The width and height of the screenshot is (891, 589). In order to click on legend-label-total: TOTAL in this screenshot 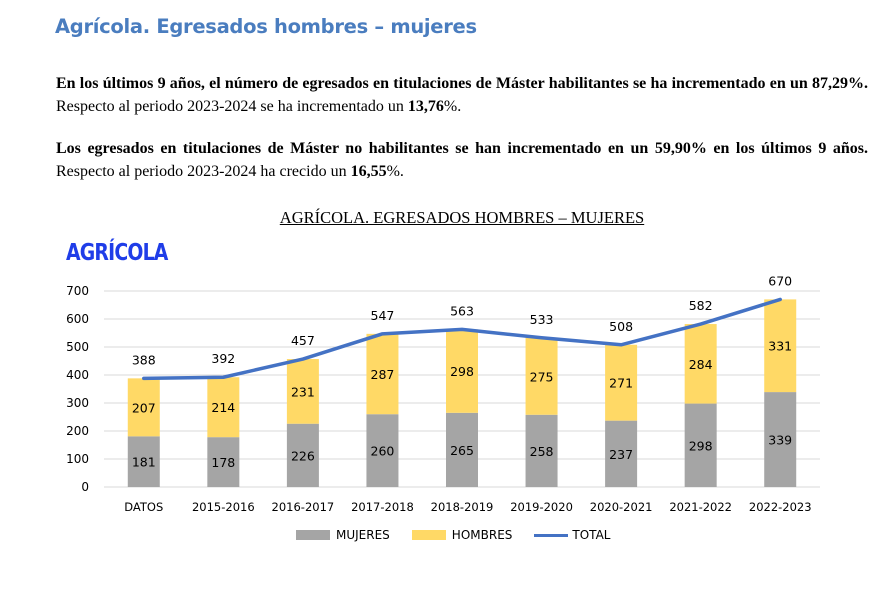, I will do `click(591, 535)`.